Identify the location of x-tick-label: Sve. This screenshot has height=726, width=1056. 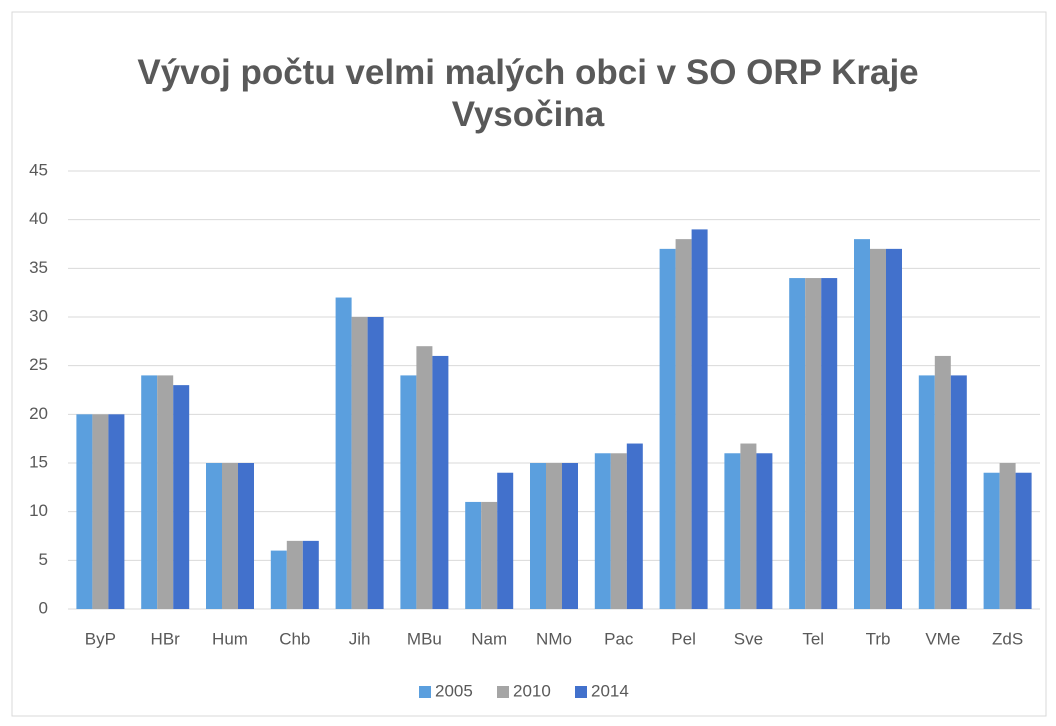
(748, 638).